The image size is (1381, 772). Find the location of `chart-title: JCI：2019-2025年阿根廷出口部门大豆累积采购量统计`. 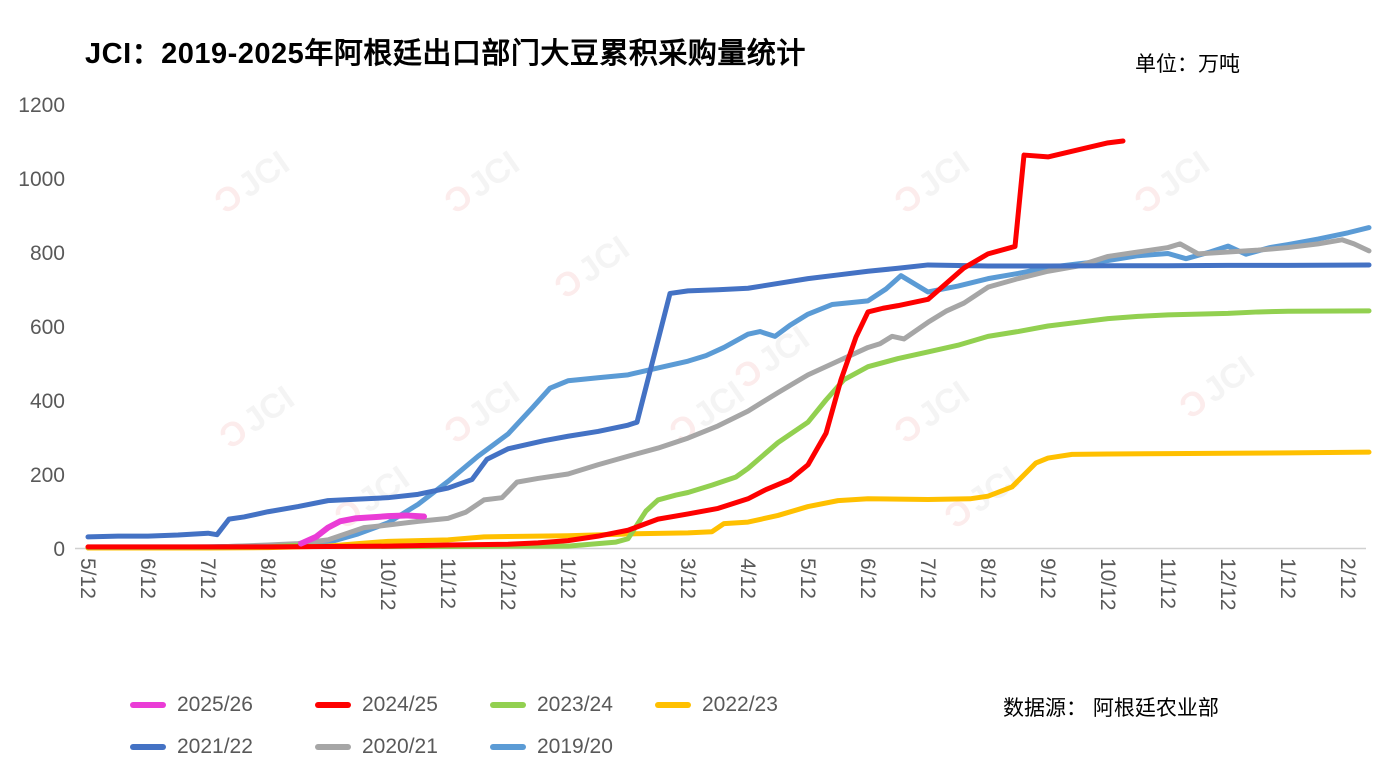

chart-title: JCI：2019-2025年阿根廷出口部门大豆累积采购量统计 is located at coordinates (445, 54).